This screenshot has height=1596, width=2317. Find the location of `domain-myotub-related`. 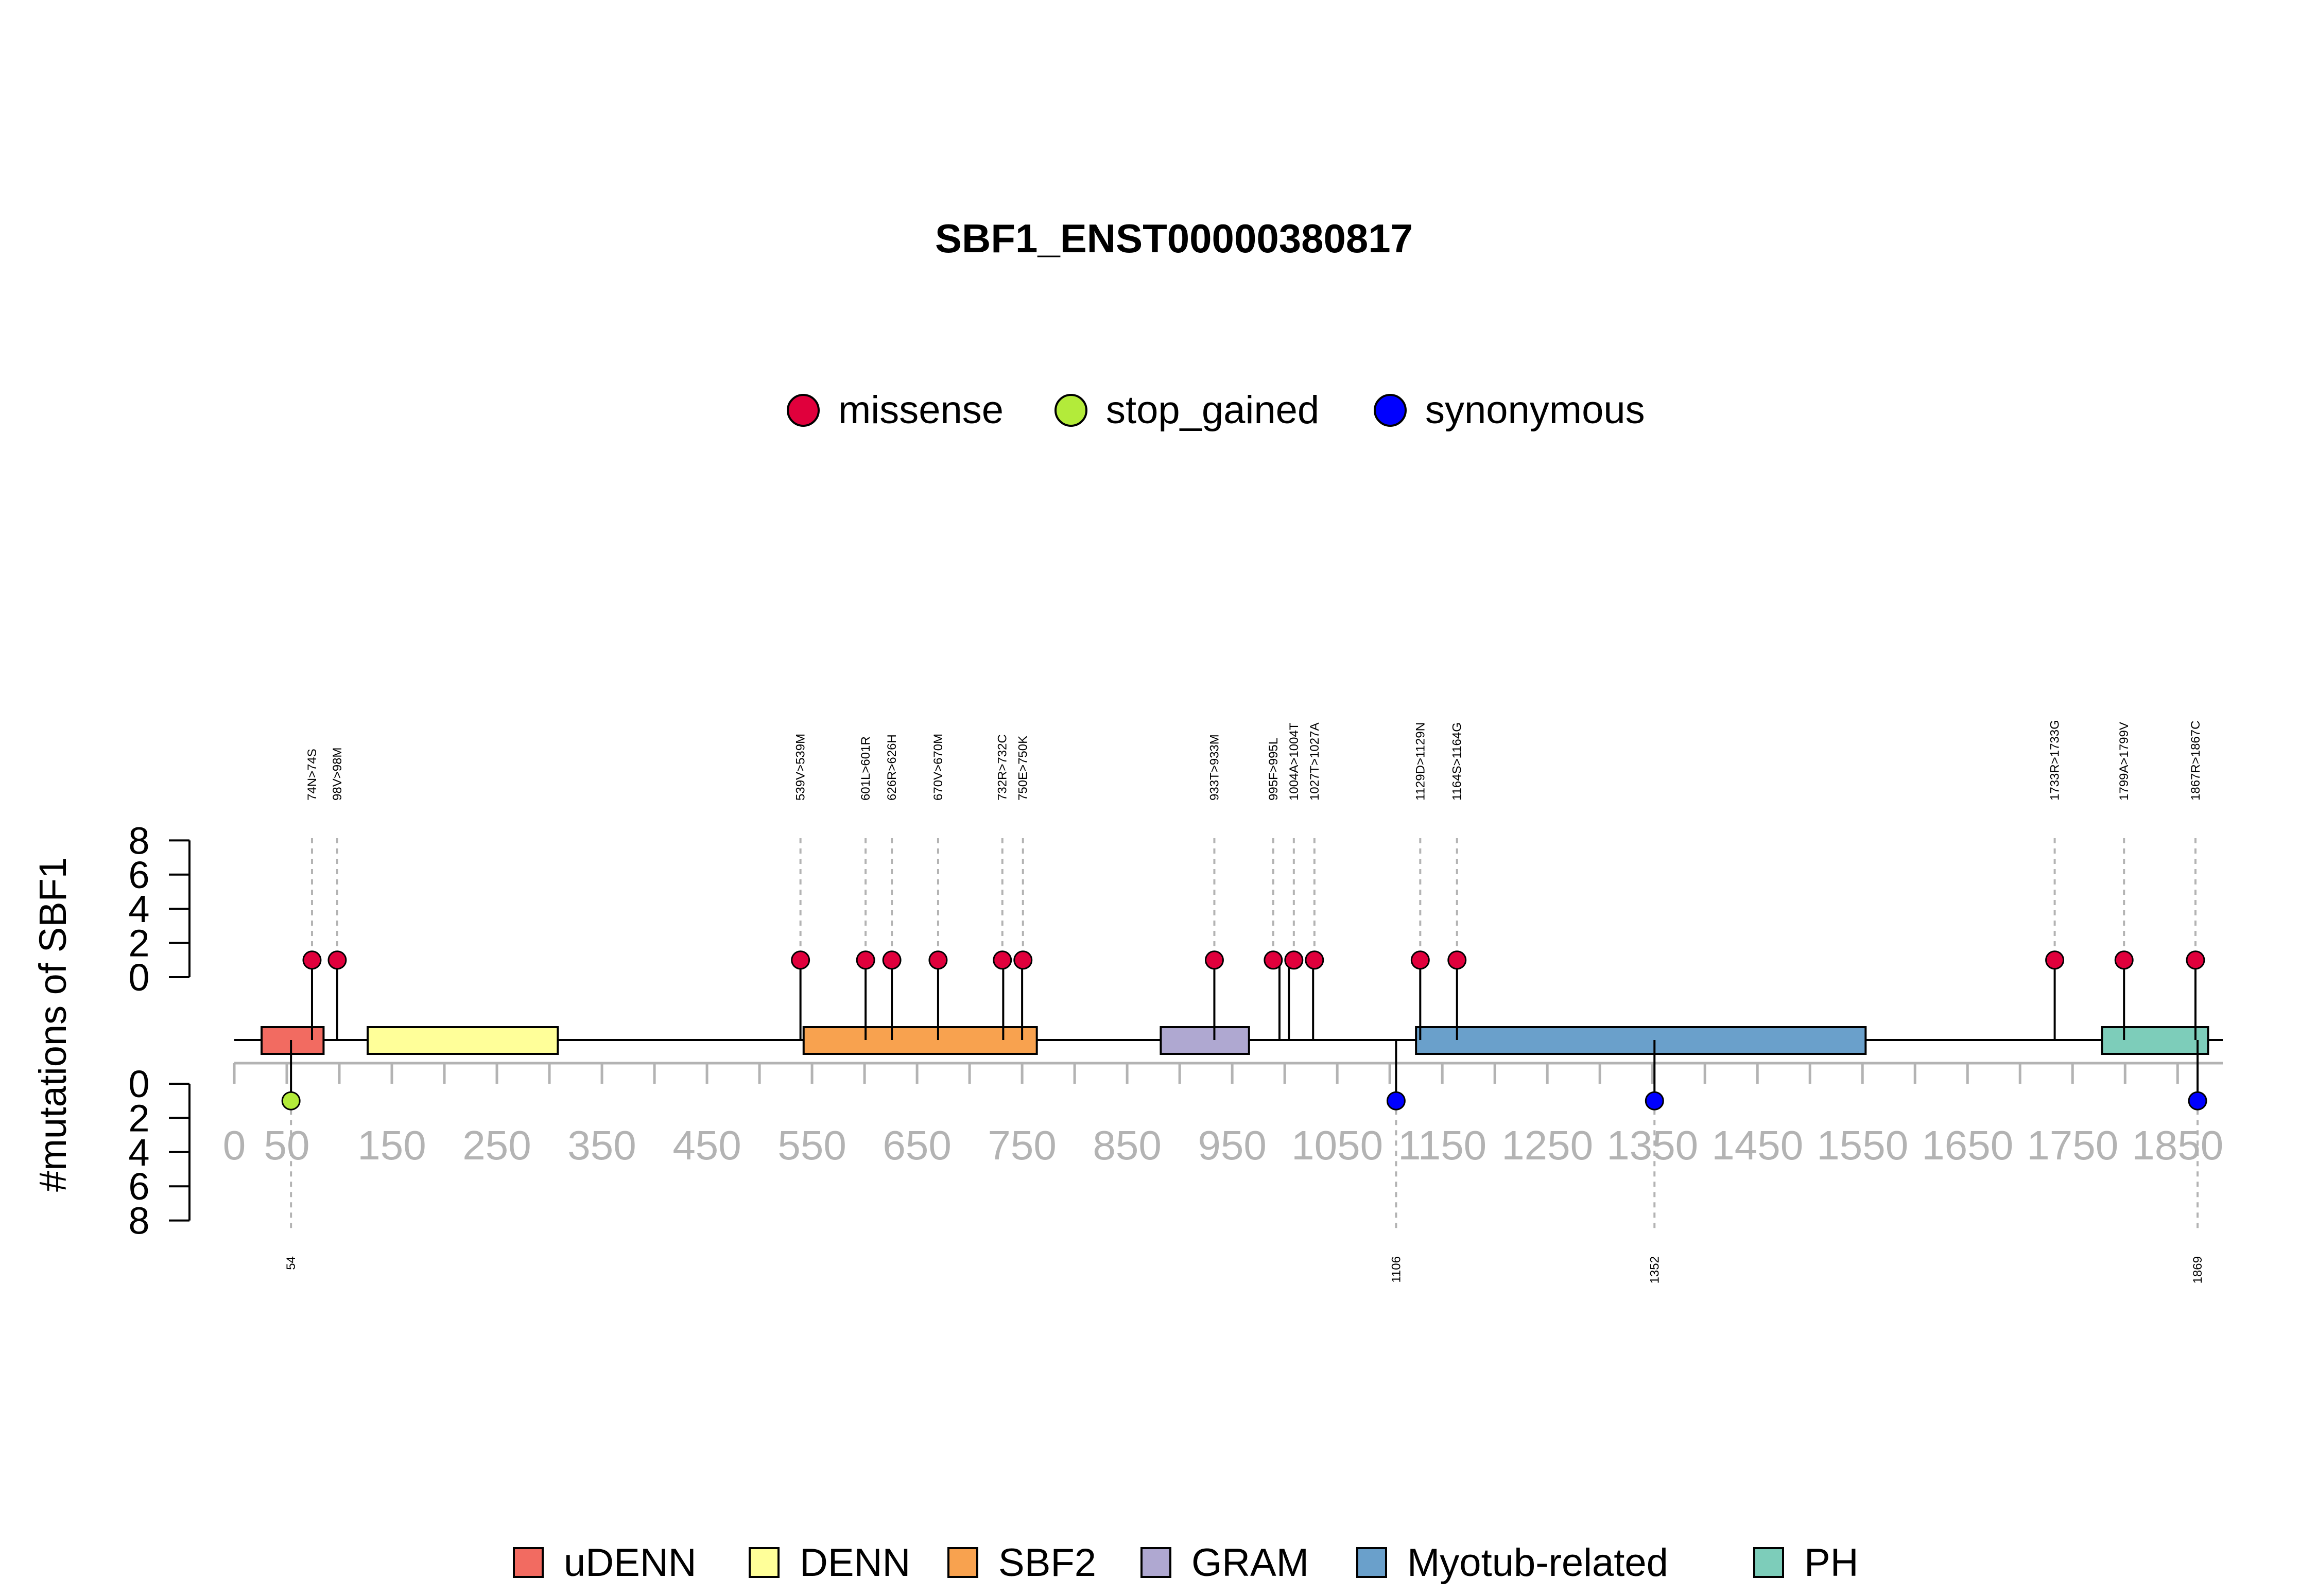

domain-myotub-related is located at coordinates (1641, 1040).